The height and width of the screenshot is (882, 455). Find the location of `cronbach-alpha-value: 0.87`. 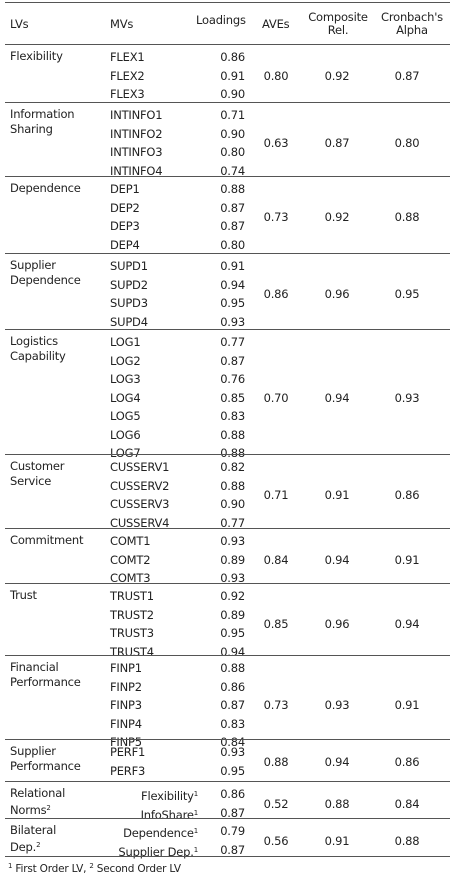

cronbach-alpha-value: 0.87 is located at coordinates (407, 75).